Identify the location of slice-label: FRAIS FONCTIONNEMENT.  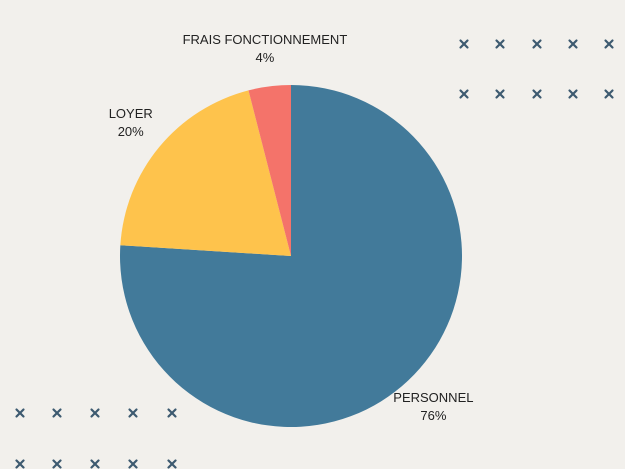
(265, 39).